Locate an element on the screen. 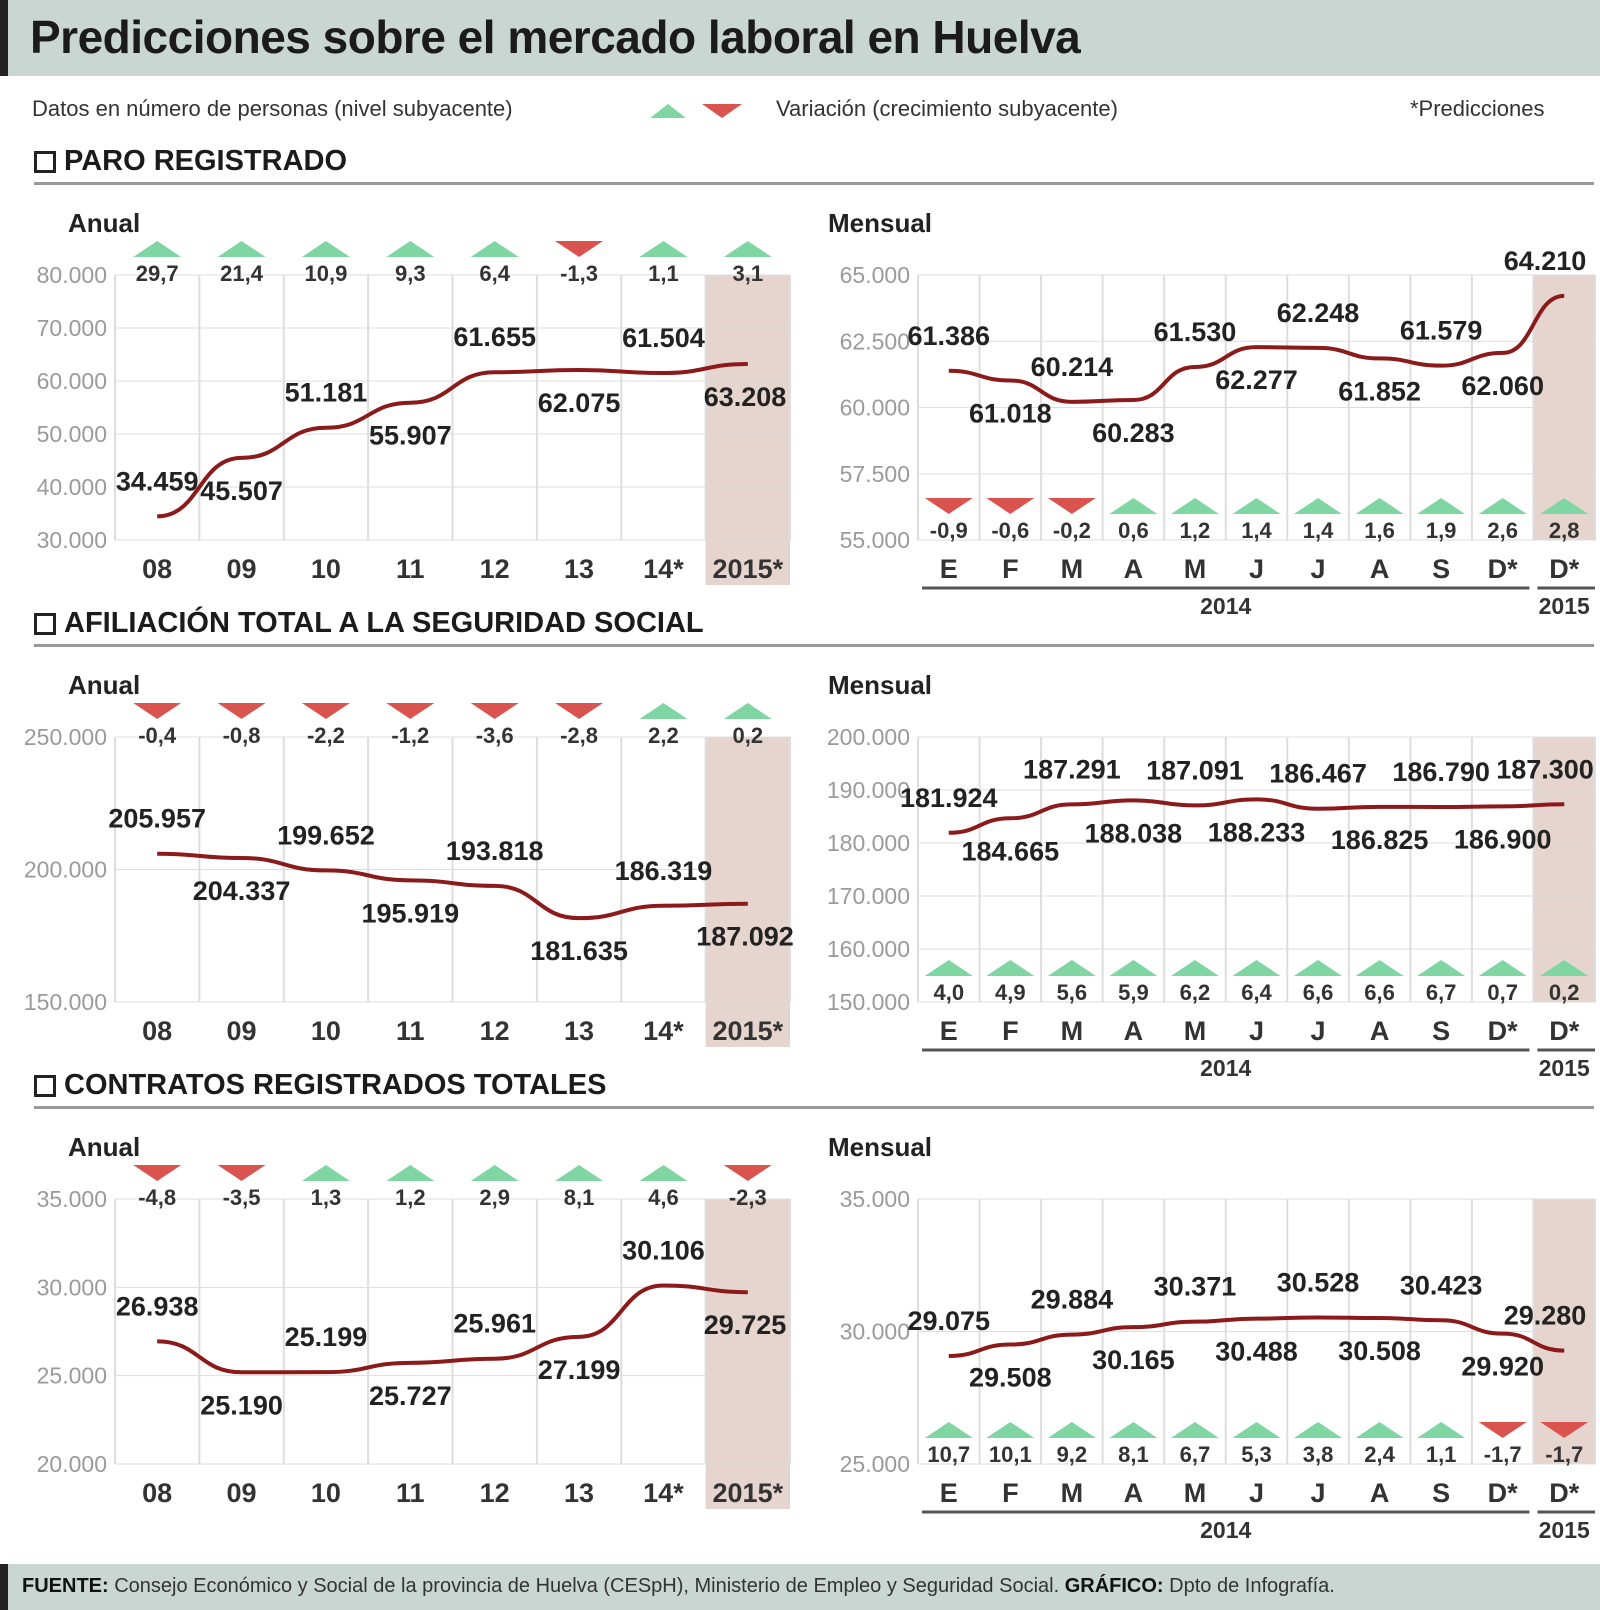 The image size is (1600, 1610). value-label: 187.092 is located at coordinates (745, 937).